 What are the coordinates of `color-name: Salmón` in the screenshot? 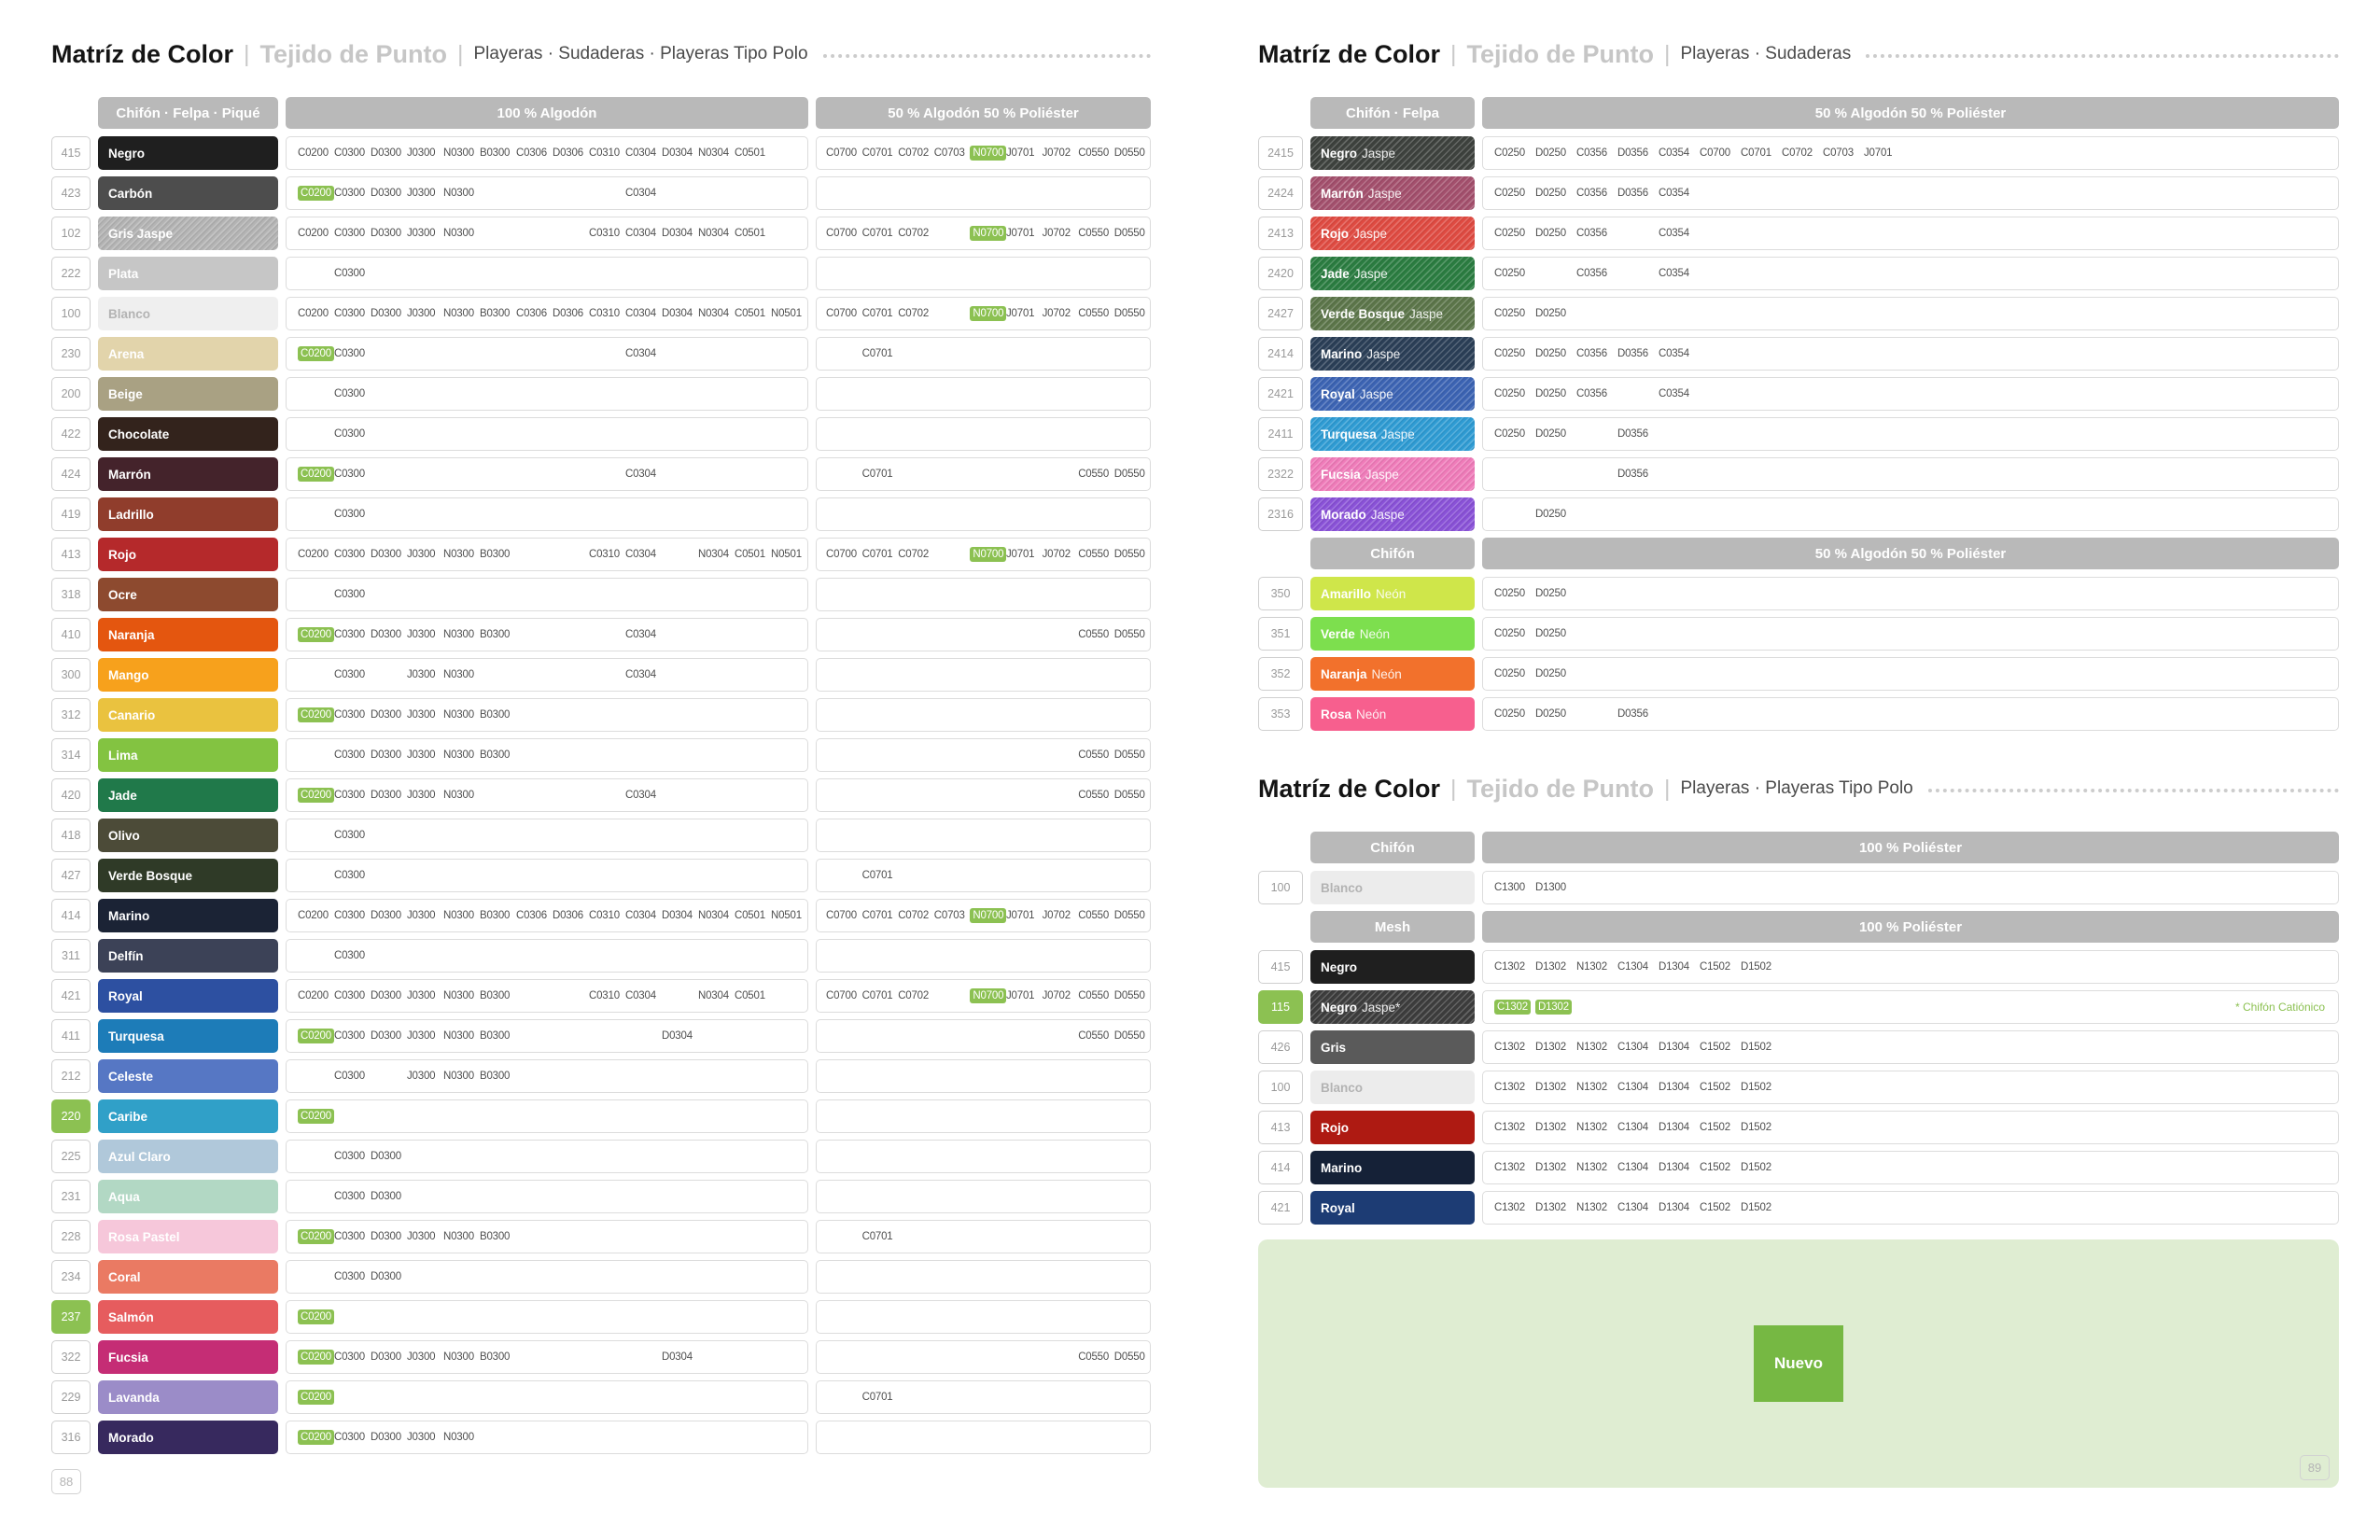 It's located at (131, 1316).